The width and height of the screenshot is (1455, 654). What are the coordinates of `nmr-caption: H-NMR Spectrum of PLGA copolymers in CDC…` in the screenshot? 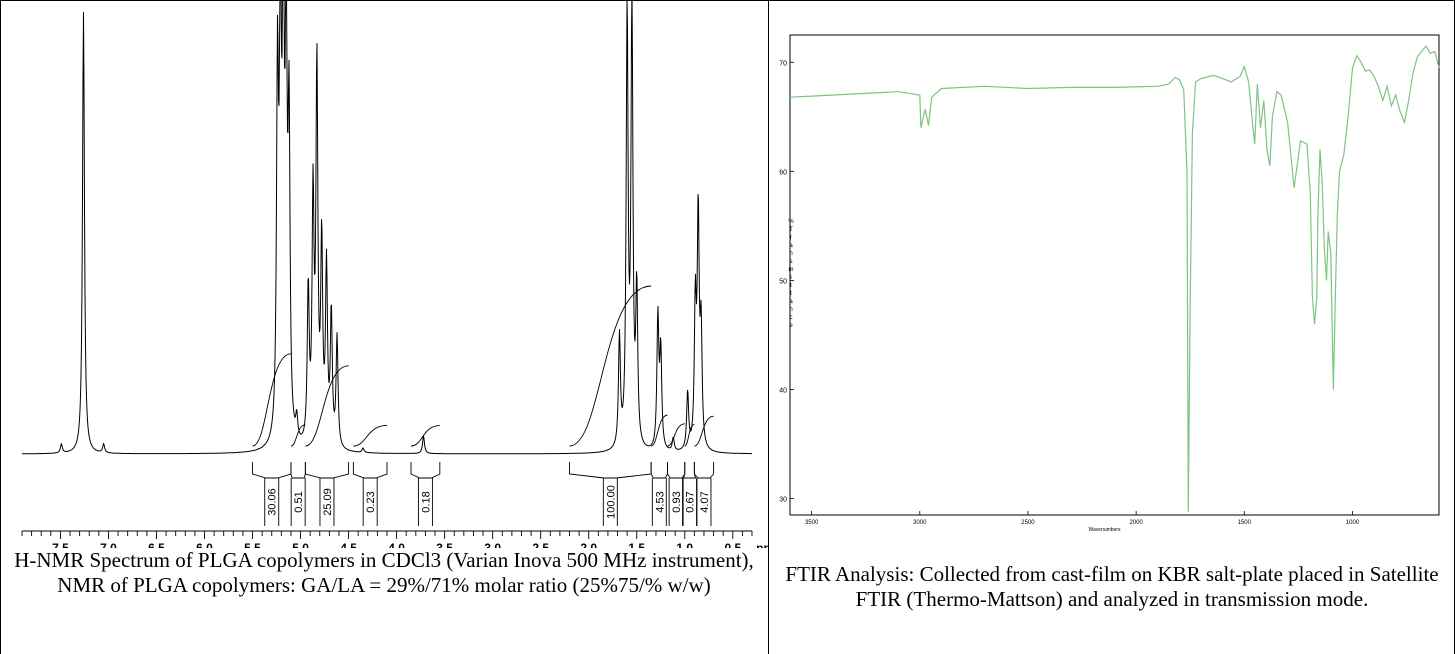 It's located at (384, 572).